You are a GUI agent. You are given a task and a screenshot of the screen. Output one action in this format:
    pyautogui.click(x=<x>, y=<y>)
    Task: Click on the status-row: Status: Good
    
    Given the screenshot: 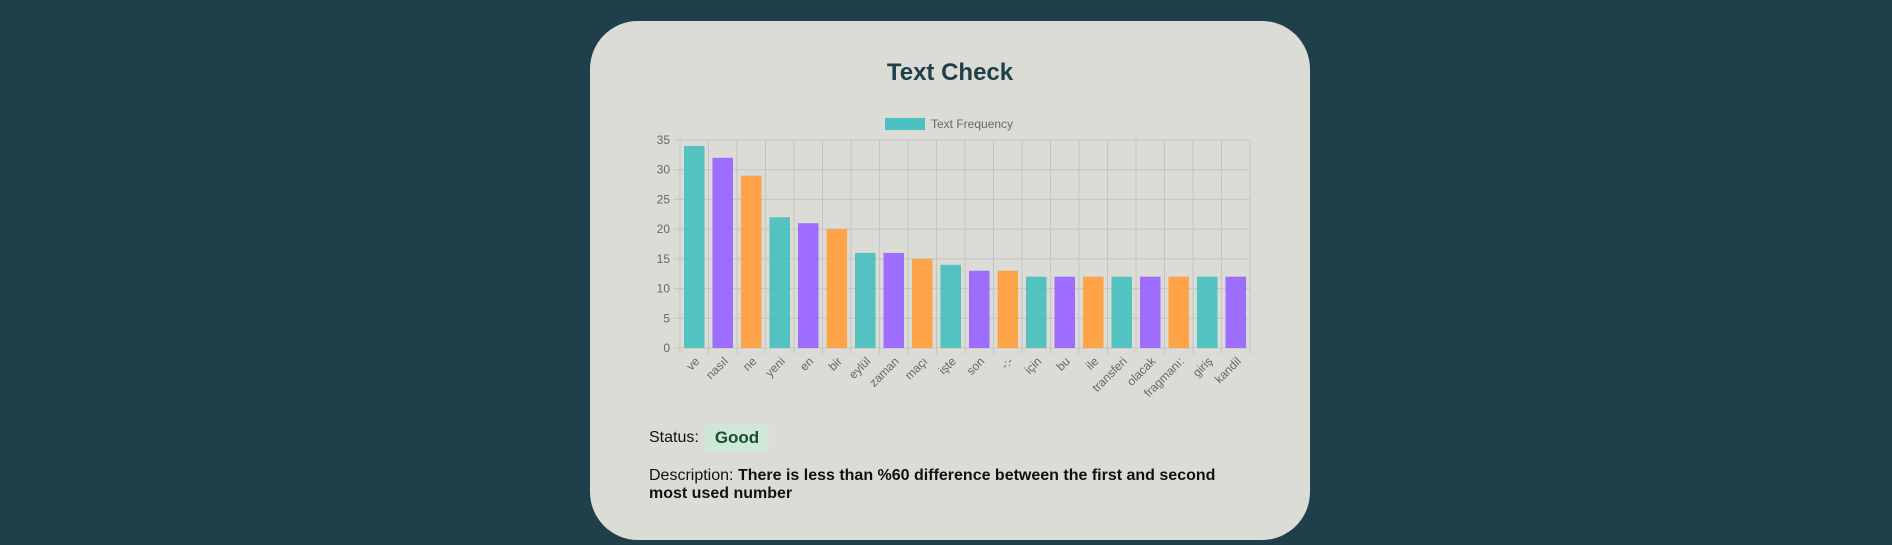 What is the action you would take?
    pyautogui.click(x=709, y=438)
    